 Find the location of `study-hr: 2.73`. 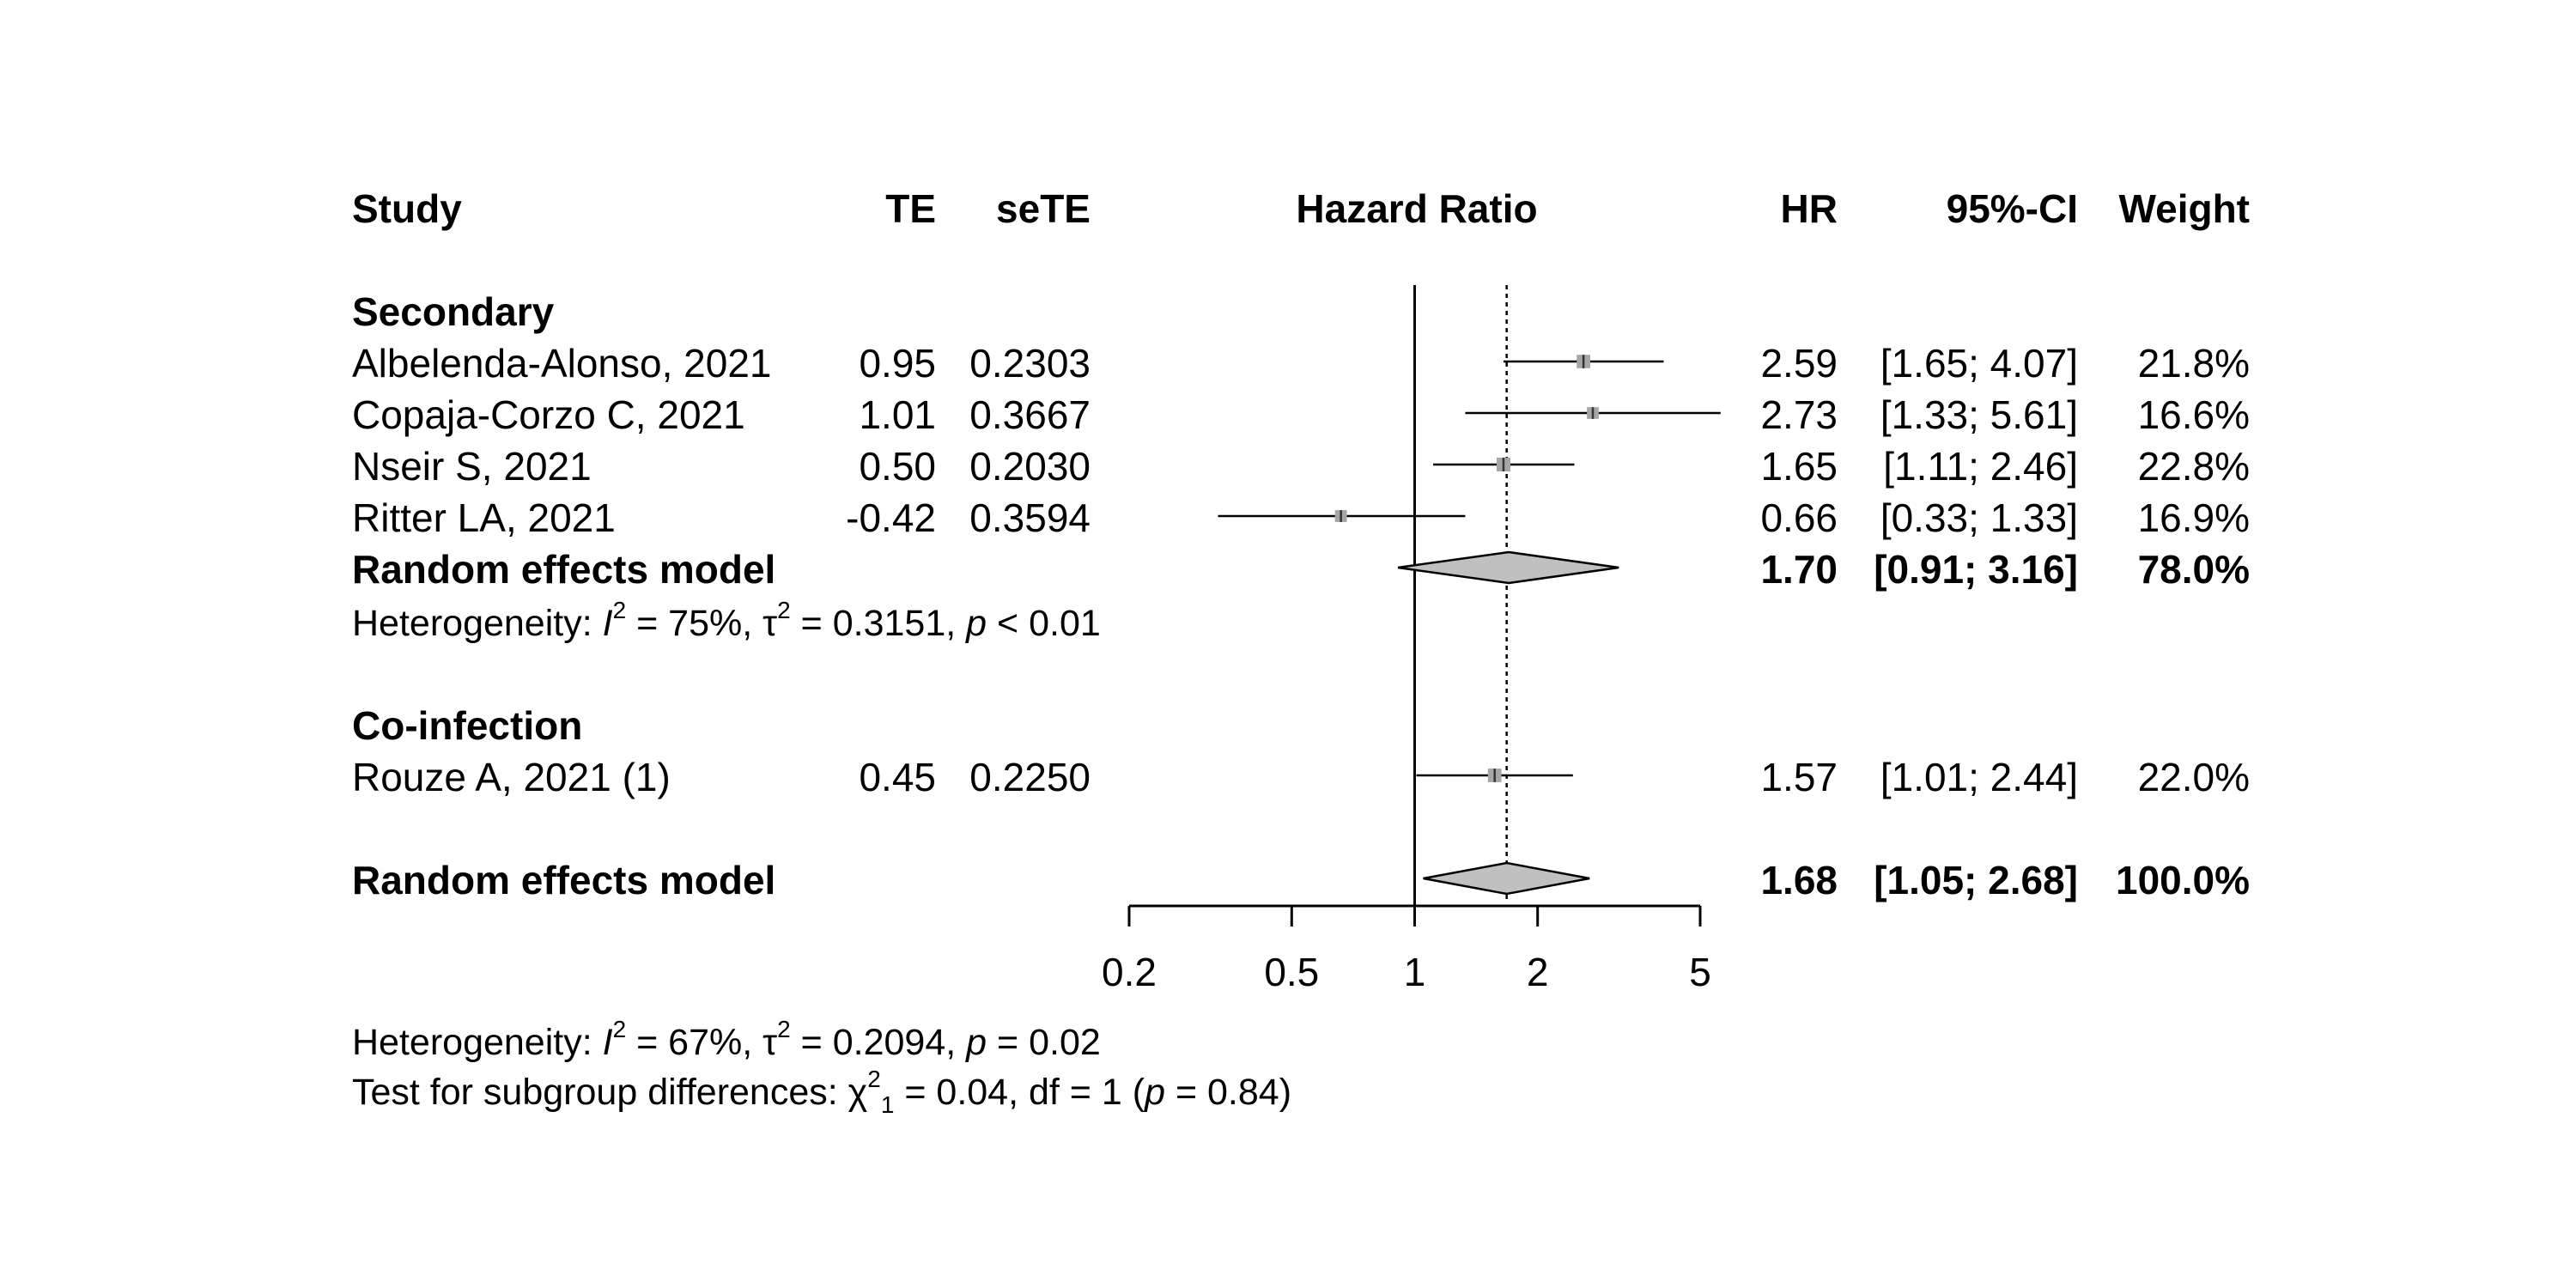

study-hr: 2.73 is located at coordinates (1799, 414).